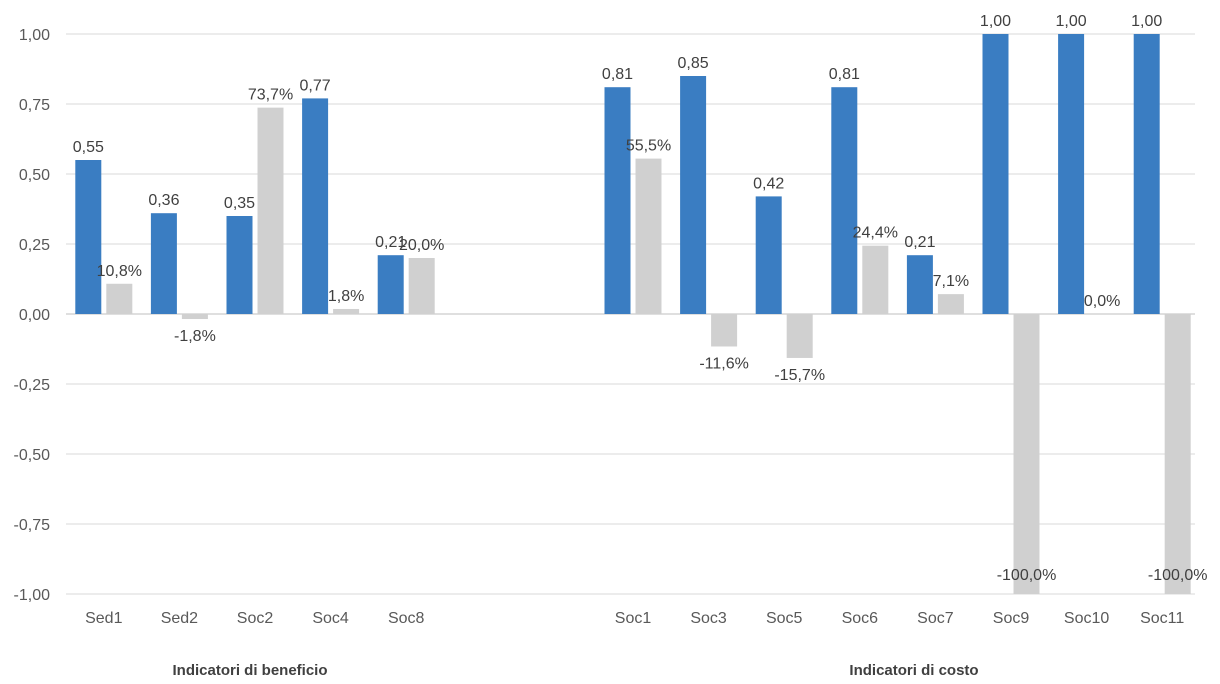 This screenshot has height=684, width=1220. I want to click on data-label: 73,7%, so click(270, 95).